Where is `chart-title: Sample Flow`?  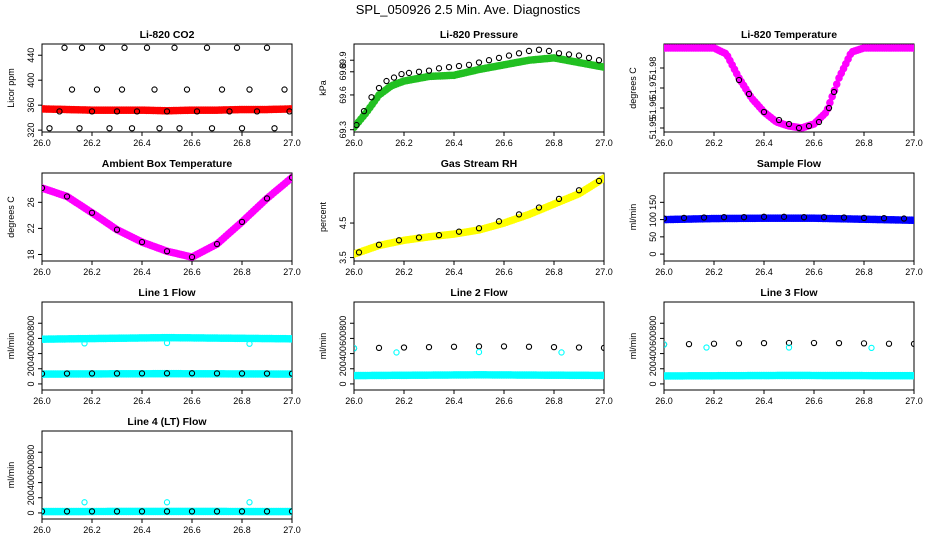
chart-title: Sample Flow is located at coordinates (789, 164).